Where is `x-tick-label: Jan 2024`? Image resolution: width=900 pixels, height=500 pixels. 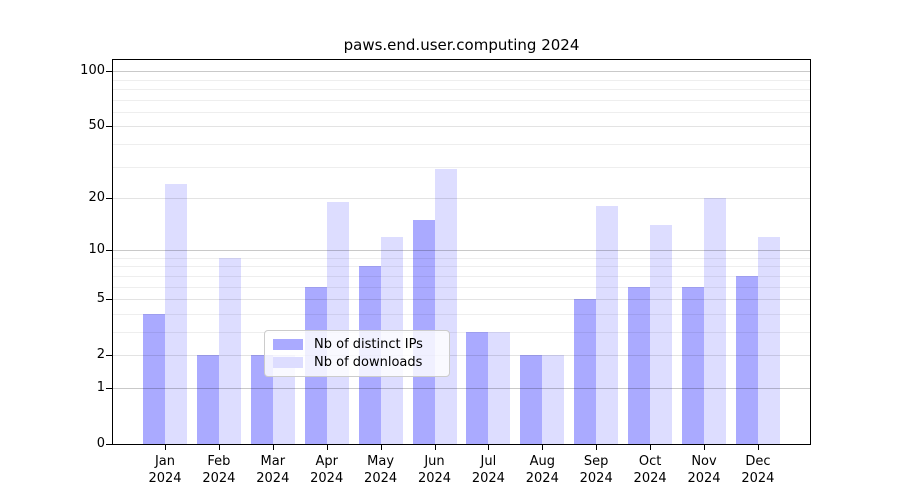
x-tick-label: Jan 2024 is located at coordinates (165, 470).